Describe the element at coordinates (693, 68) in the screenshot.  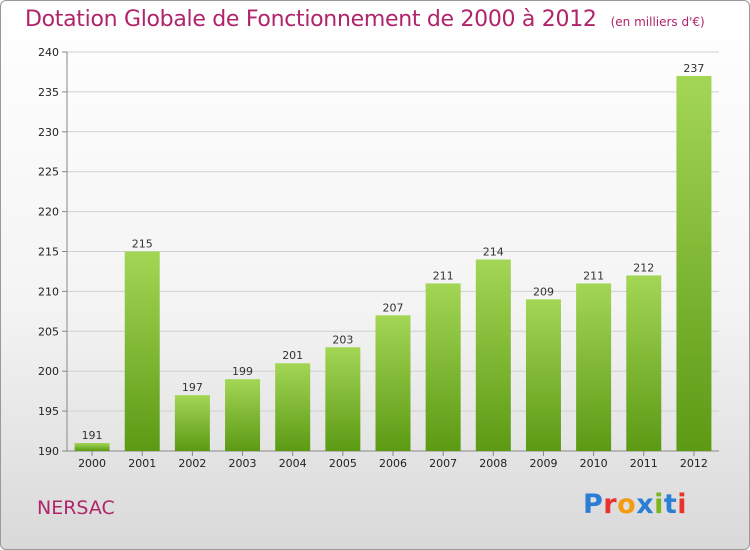
I see `data-label-2012: 237` at that location.